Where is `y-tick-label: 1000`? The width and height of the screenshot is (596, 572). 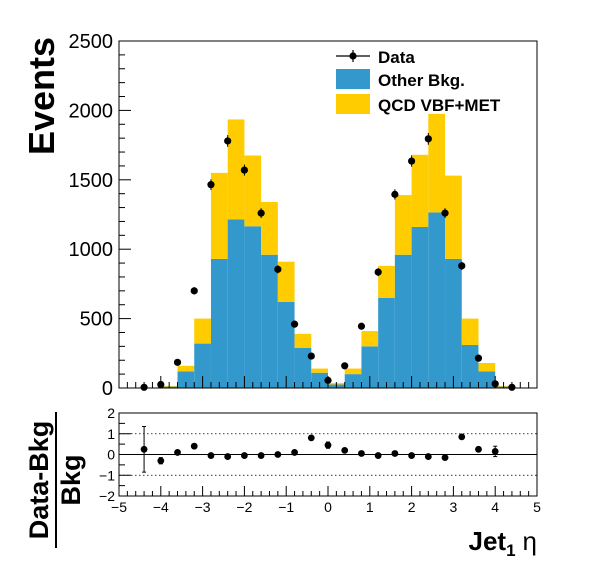 y-tick-label: 1000 is located at coordinates (91, 250).